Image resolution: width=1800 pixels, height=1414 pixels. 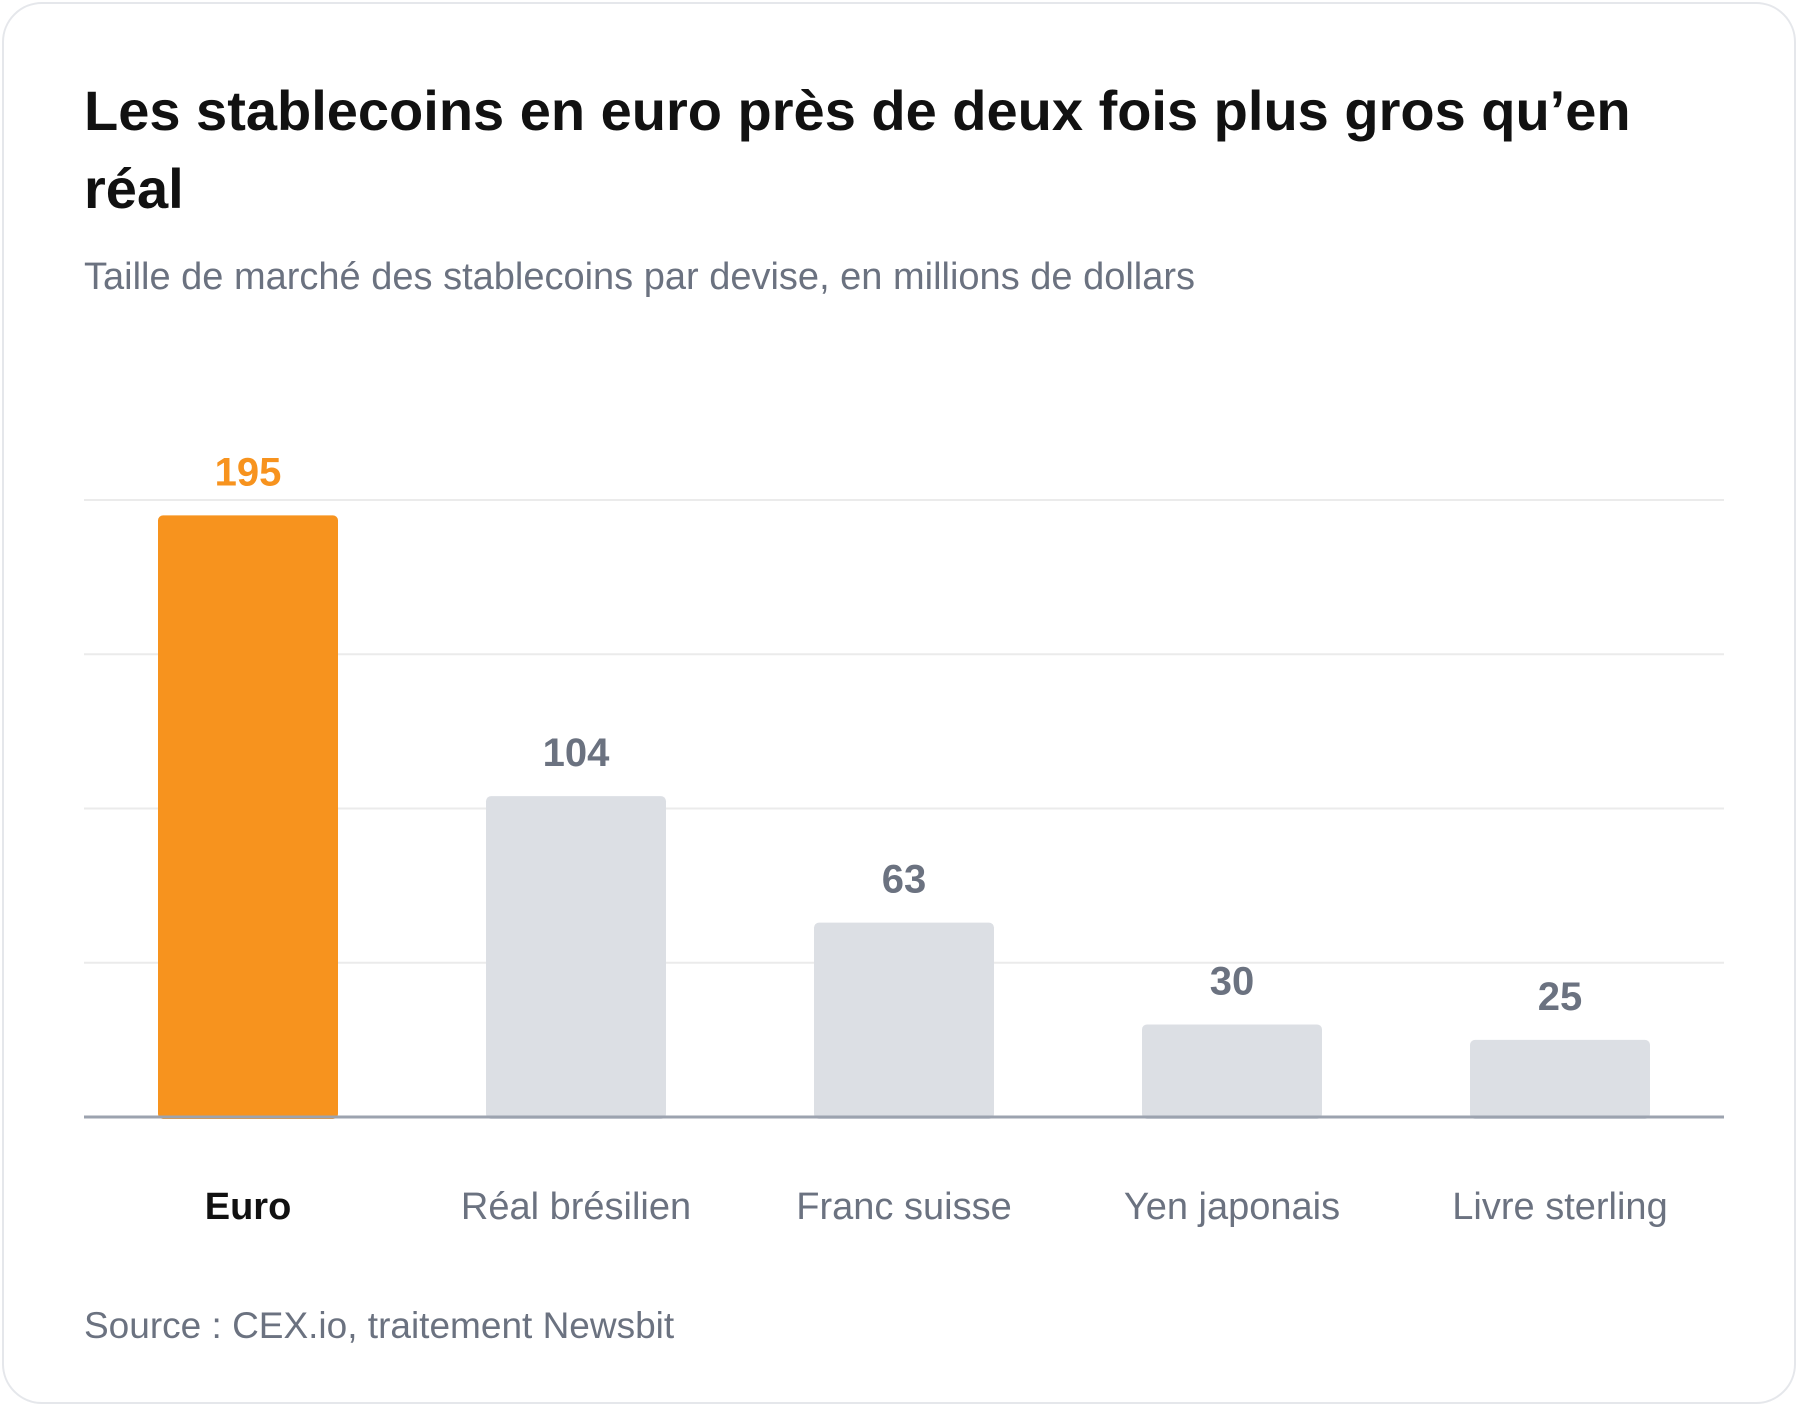 What do you see at coordinates (1232, 1207) in the screenshot?
I see `category-label-3: Yen japonais` at bounding box center [1232, 1207].